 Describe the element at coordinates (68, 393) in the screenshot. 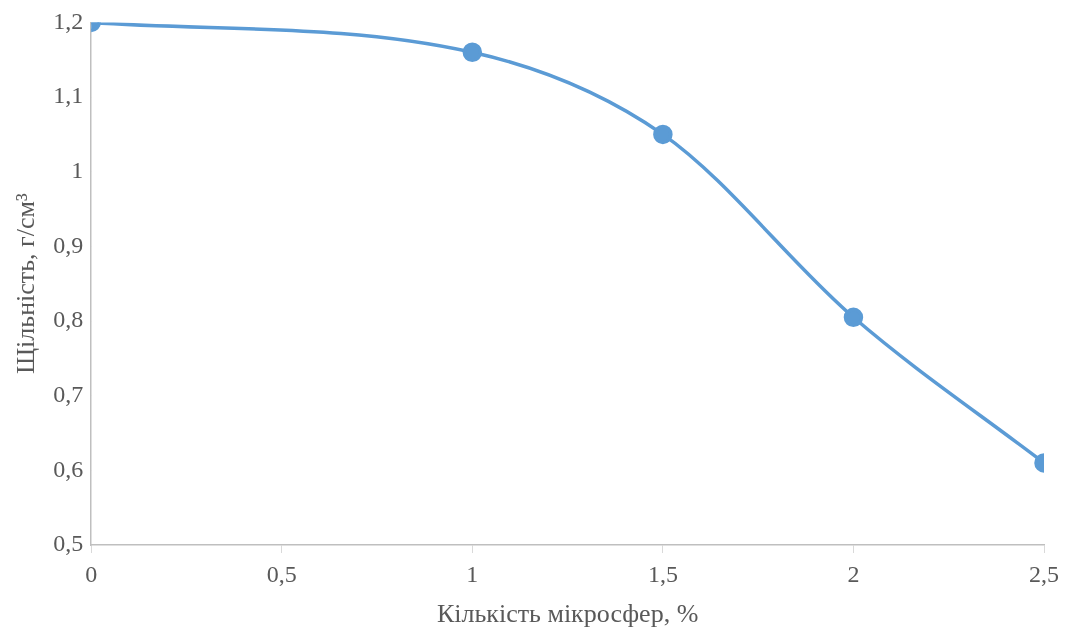

I see `y-tick-label: 0,7` at that location.